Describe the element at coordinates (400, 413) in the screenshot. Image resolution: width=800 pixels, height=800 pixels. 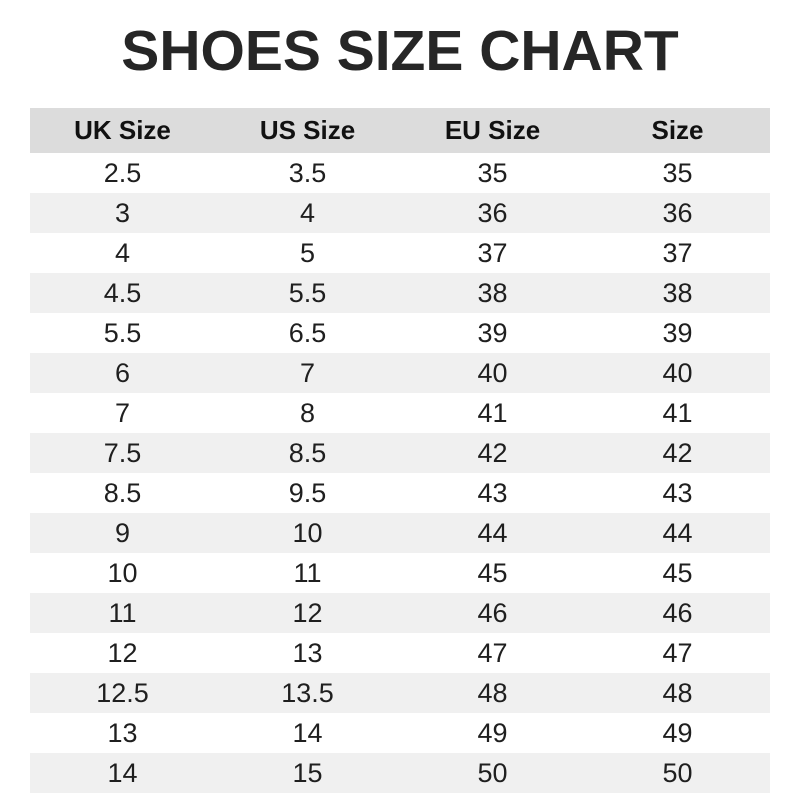
I see `table-row: 7 8 41 41` at that location.